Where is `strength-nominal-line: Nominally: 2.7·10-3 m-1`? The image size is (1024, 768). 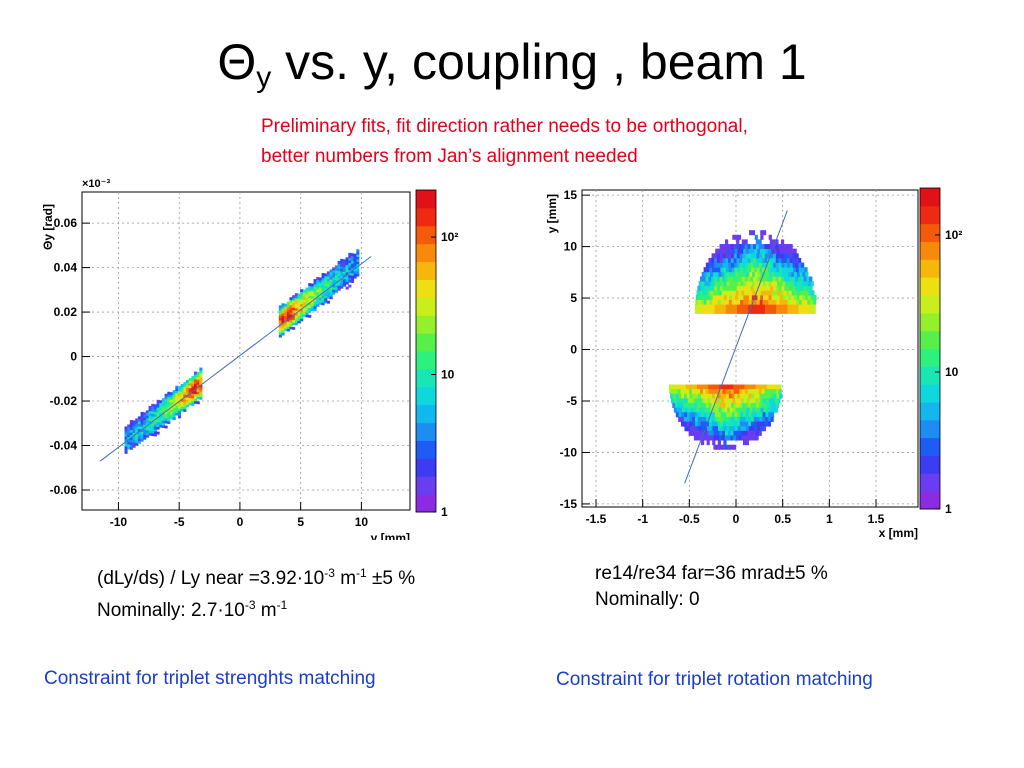 strength-nominal-line: Nominally: 2.7·10-3 m-1 is located at coordinates (192, 609).